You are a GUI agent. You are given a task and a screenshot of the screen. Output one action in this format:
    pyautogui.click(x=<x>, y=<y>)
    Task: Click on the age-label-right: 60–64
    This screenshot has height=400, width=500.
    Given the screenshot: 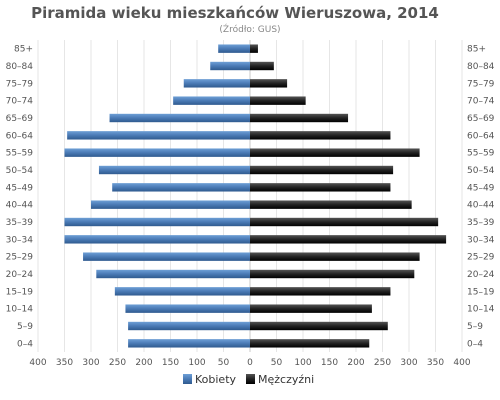 What is the action you would take?
    pyautogui.click(x=481, y=136)
    